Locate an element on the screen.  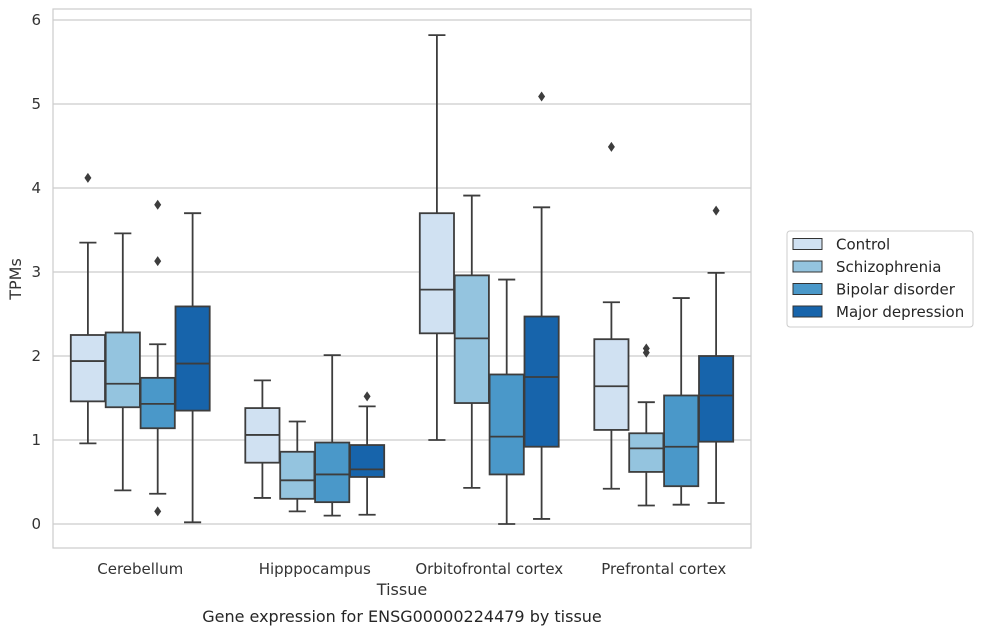
x-tick-label: Hipppocampus is located at coordinates (315, 569).